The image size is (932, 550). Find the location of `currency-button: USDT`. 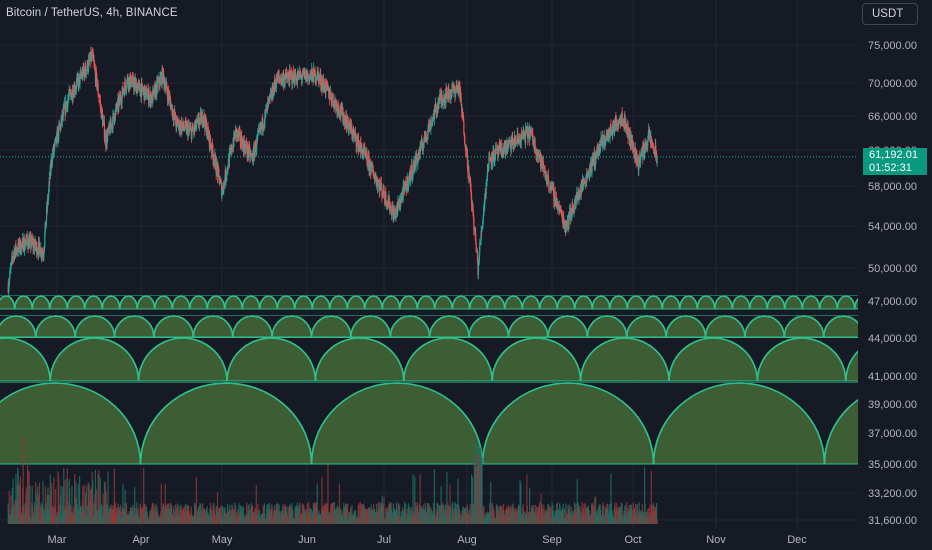

currency-button: USDT is located at coordinates (890, 14).